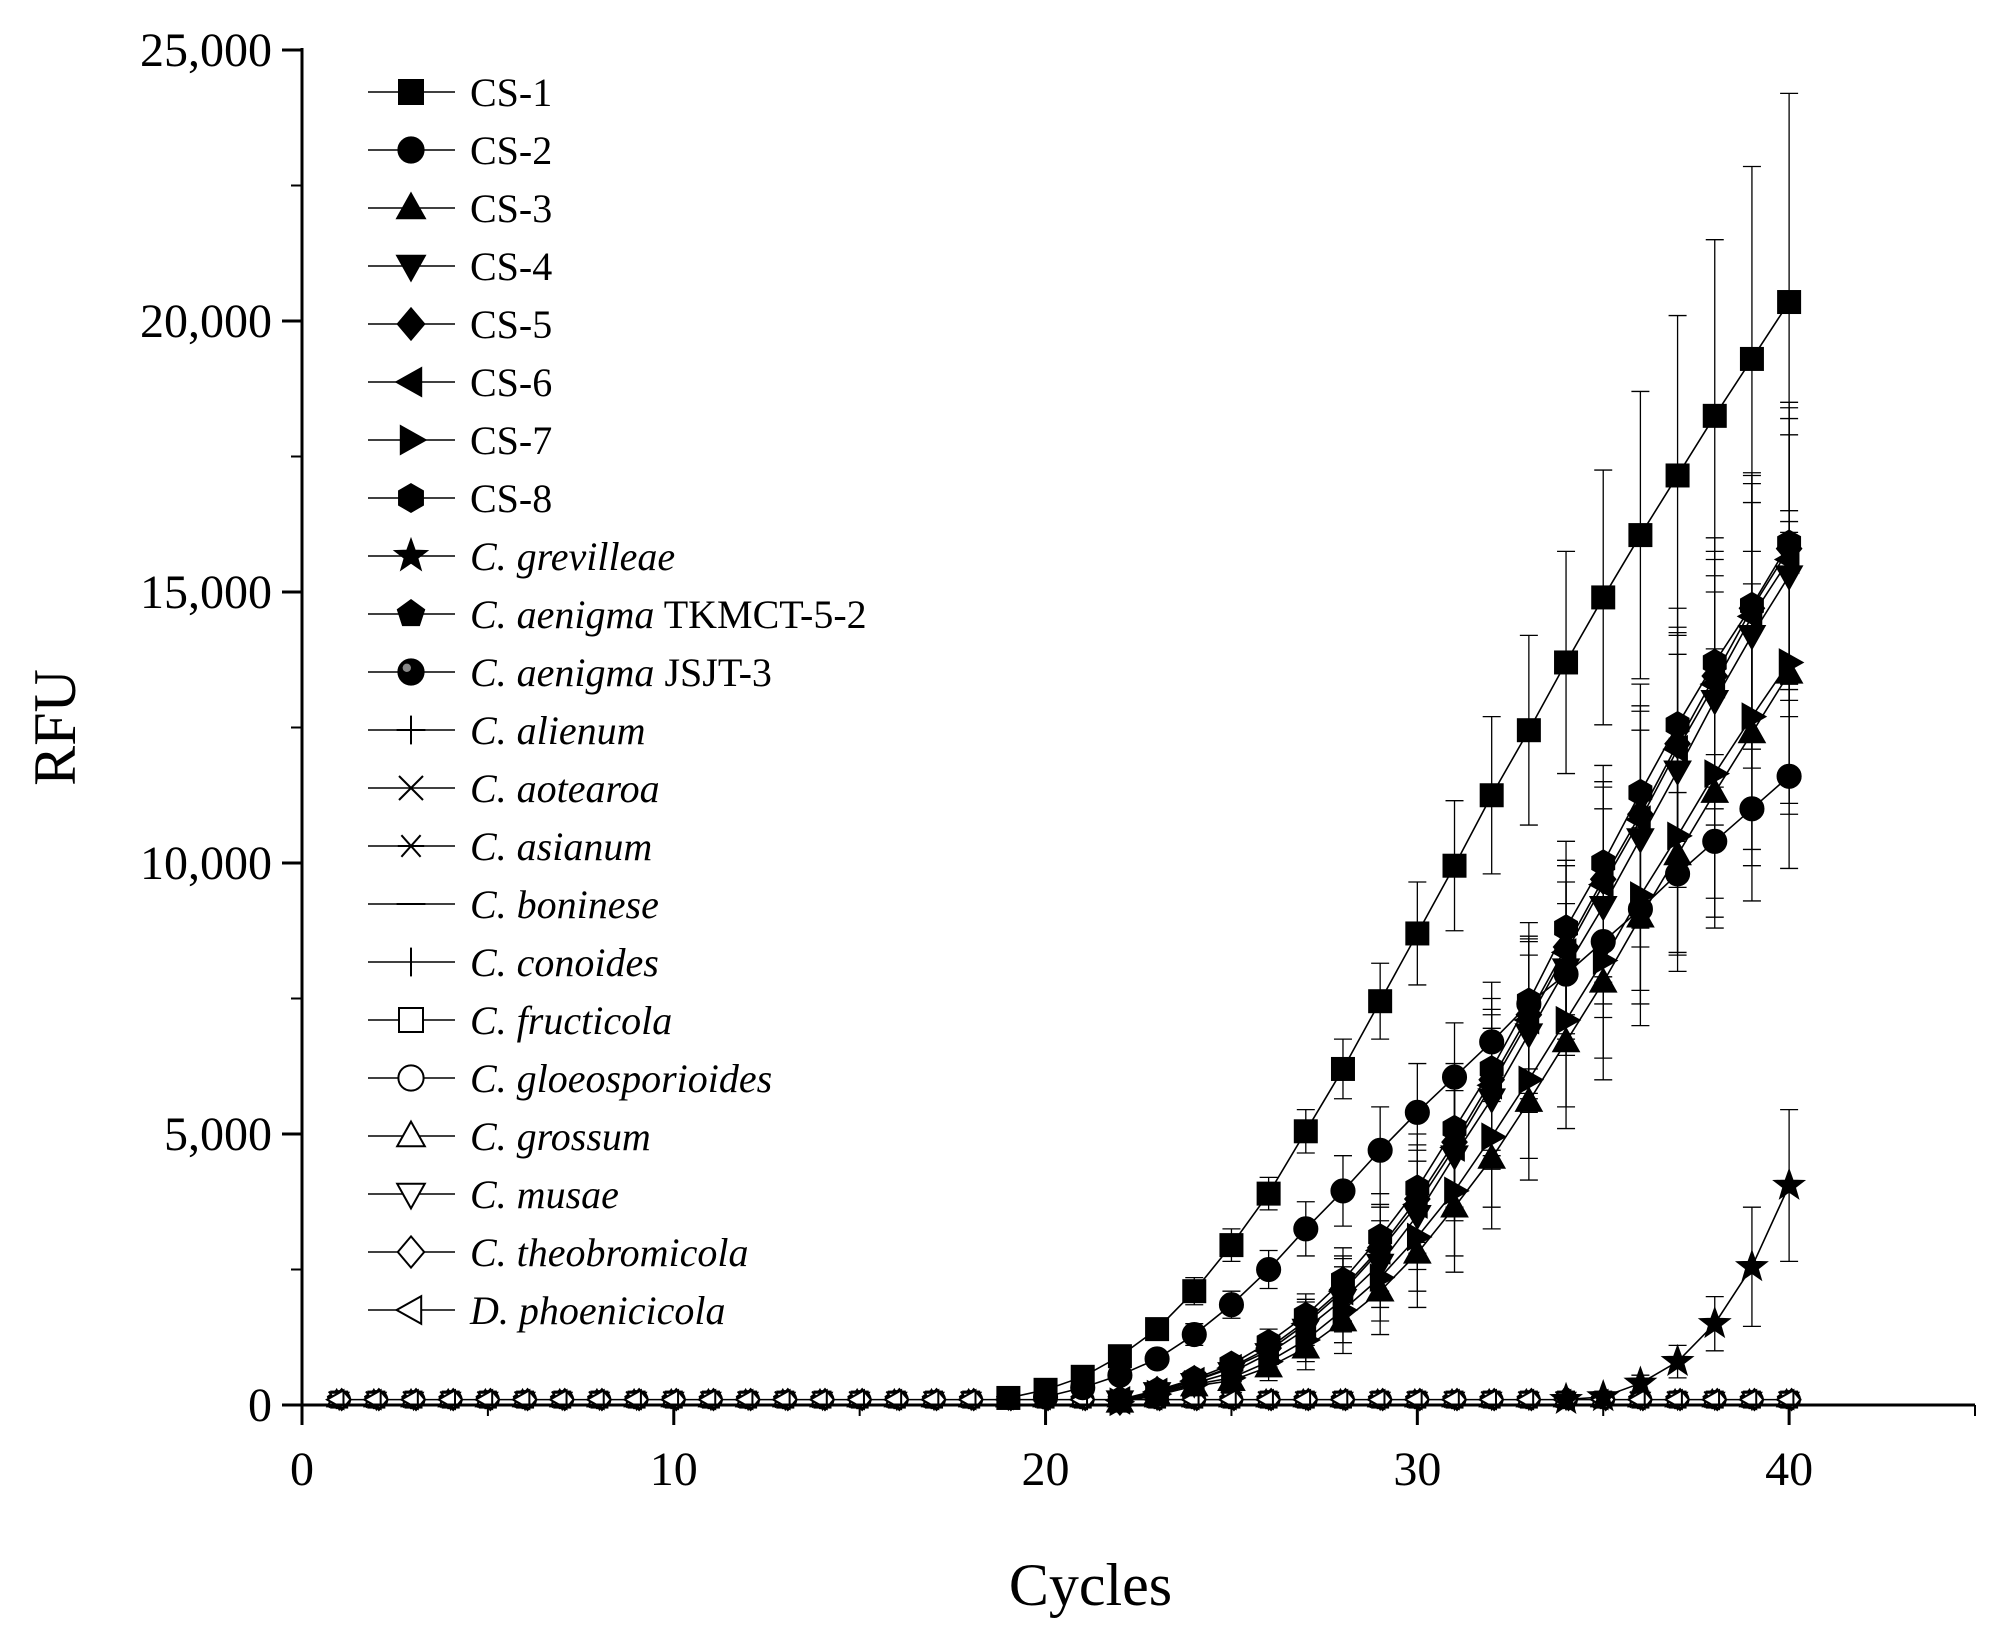  What do you see at coordinates (206, 592) in the screenshot?
I see `y-tick-label: 15,000` at bounding box center [206, 592].